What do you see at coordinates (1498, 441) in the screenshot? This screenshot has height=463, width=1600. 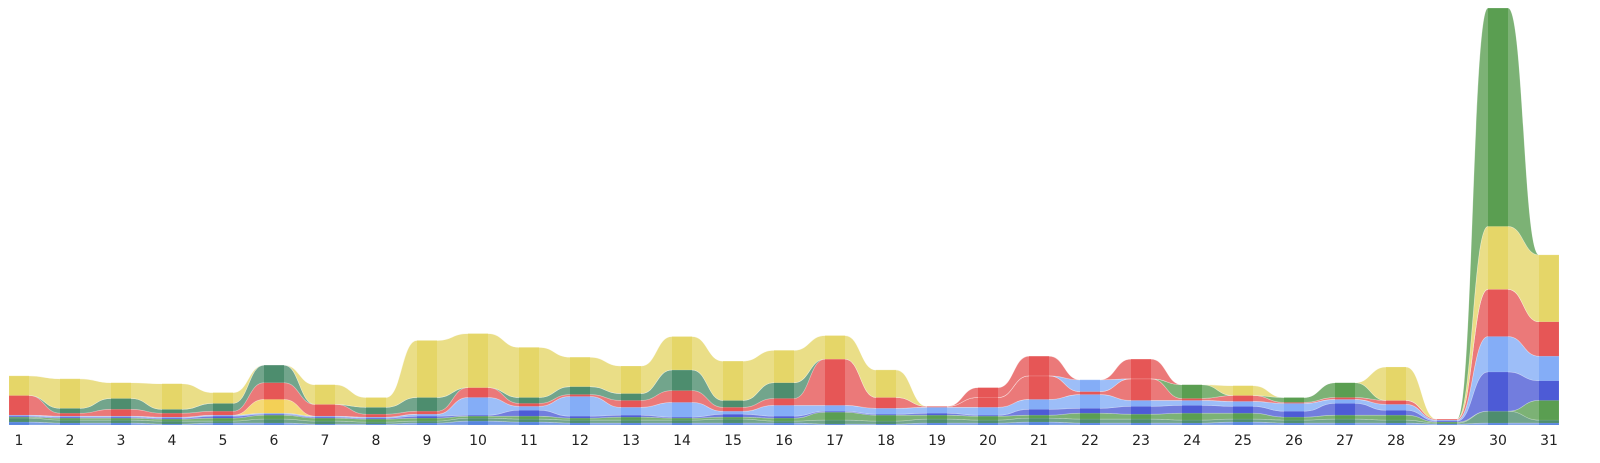 I see `x-tick-label: 30` at bounding box center [1498, 441].